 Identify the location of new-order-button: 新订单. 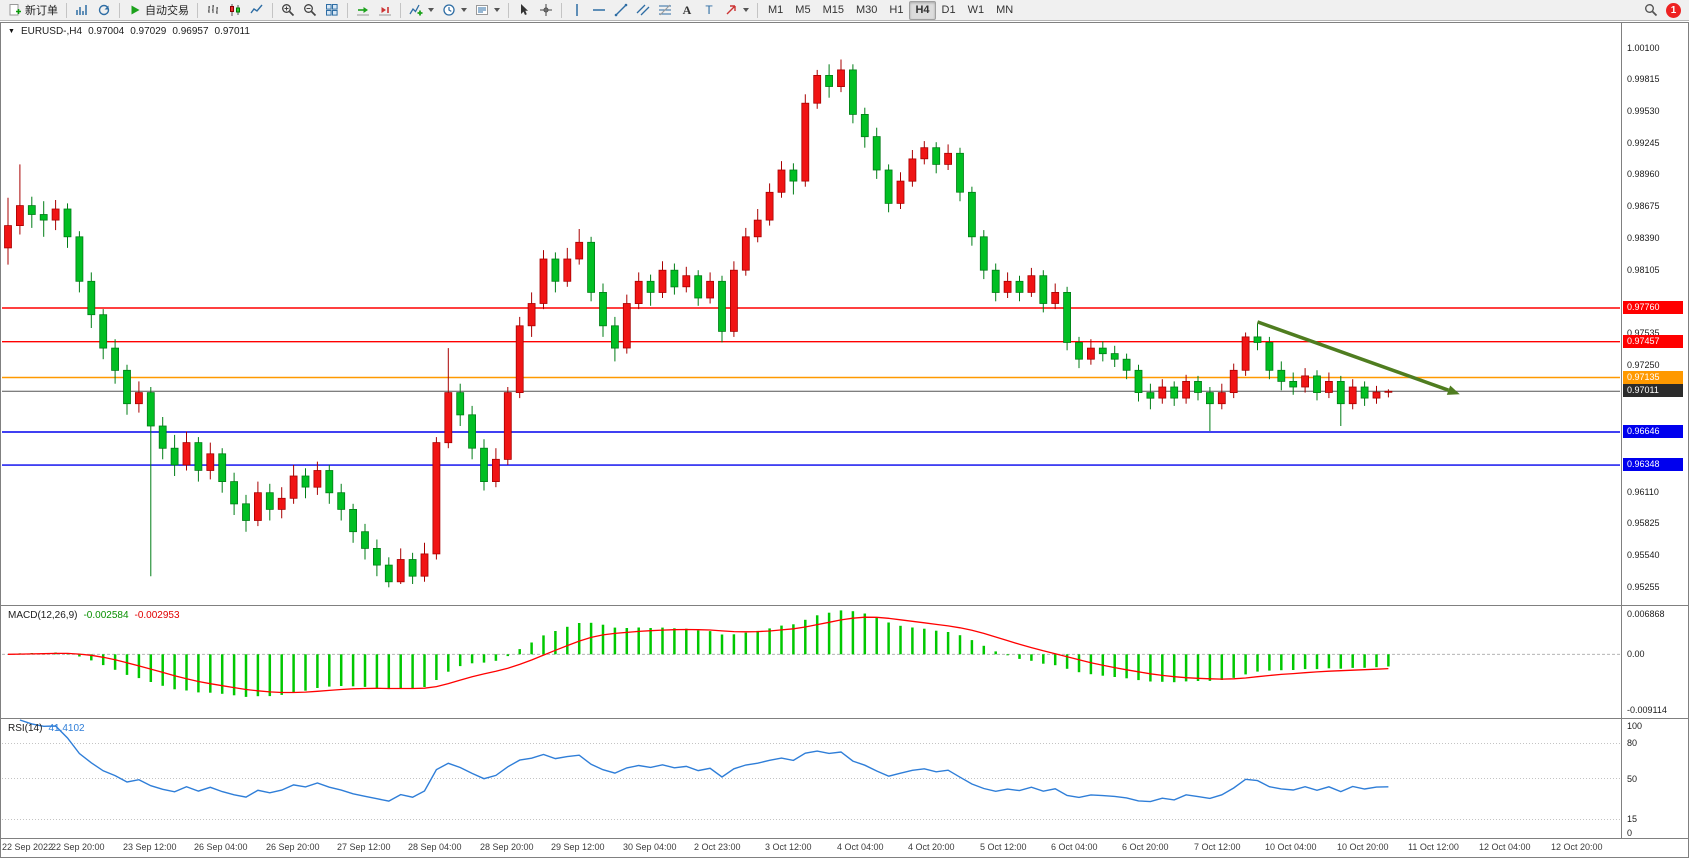
(33, 10).